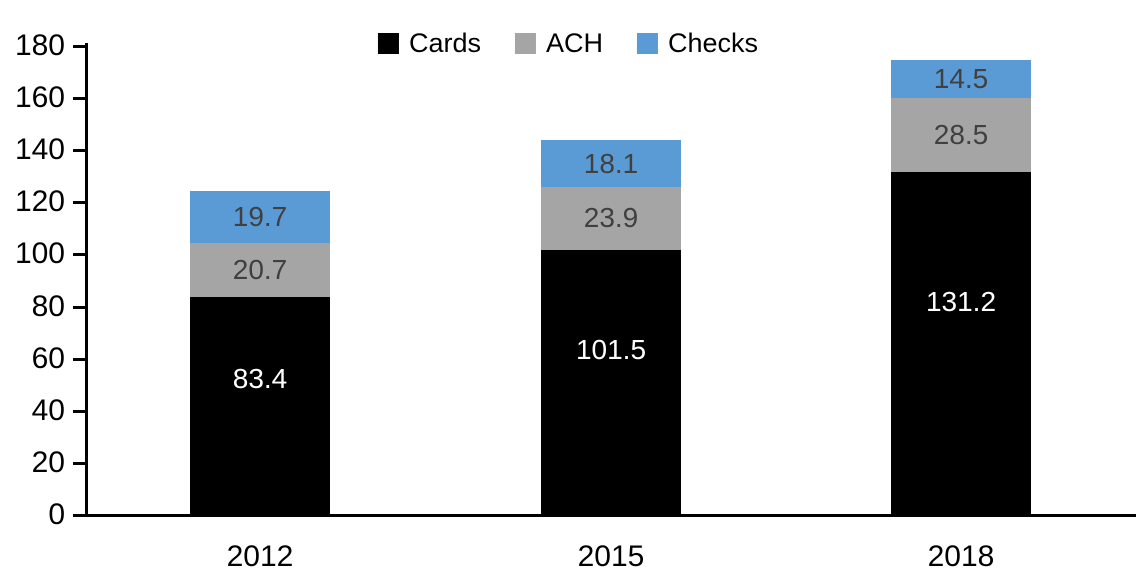  I want to click on bar-value-label: 14.5, so click(961, 78).